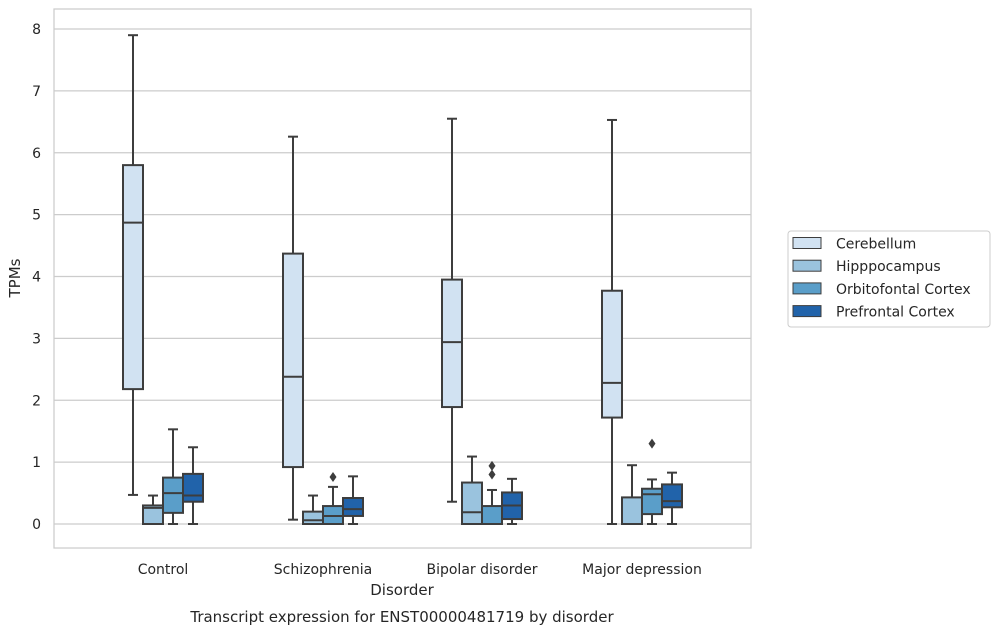 The image size is (999, 634). I want to click on x-tick-label: Control, so click(163, 570).